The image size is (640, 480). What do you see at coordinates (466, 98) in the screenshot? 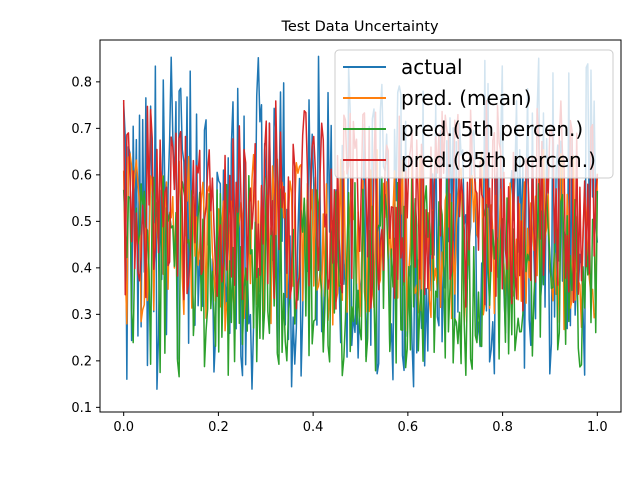
I see `legend-label: pred. (mean)` at bounding box center [466, 98].